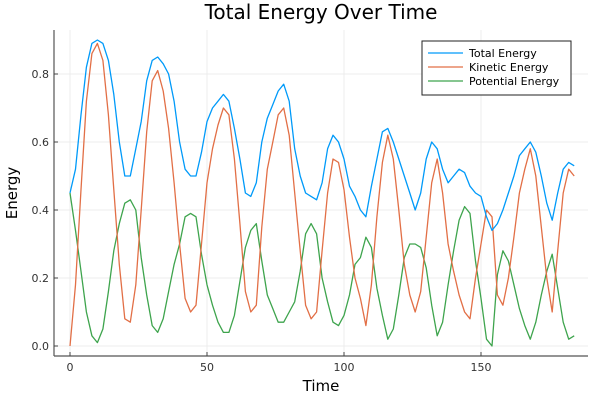 This screenshot has width=600, height=400. Describe the element at coordinates (509, 67) in the screenshot. I see `legend-label: Kinetic Energy` at that location.